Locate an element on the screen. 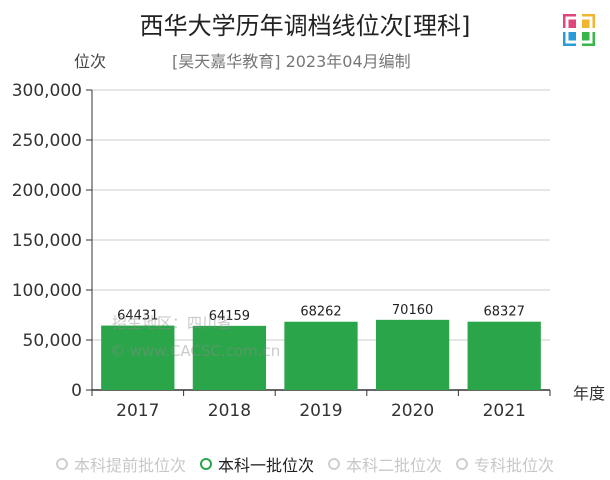 The height and width of the screenshot is (480, 610). x-tick-label: 2017 is located at coordinates (137, 411).